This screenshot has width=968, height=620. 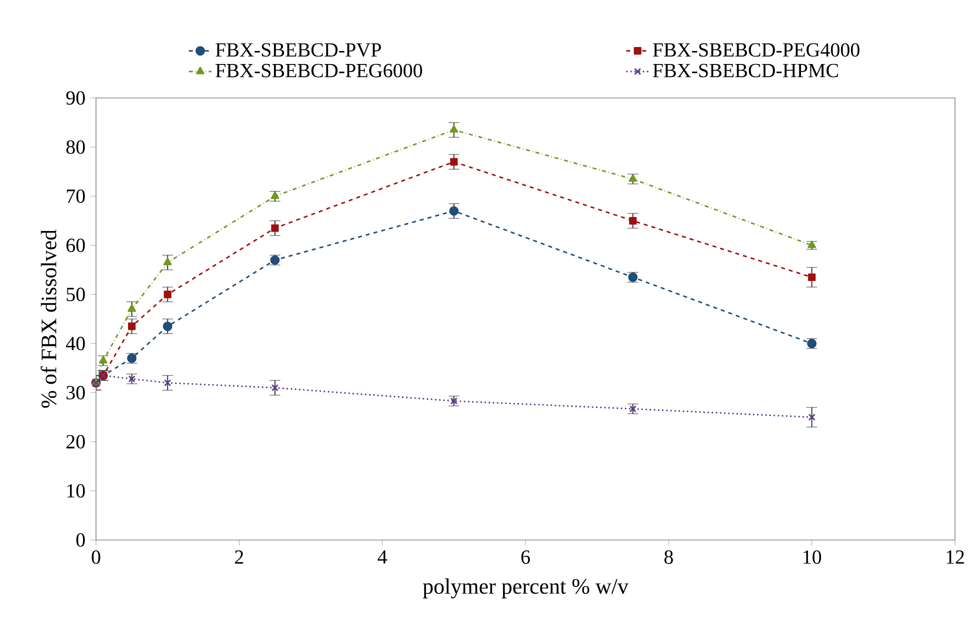 I want to click on y-tick-label: 10, so click(x=76, y=491).